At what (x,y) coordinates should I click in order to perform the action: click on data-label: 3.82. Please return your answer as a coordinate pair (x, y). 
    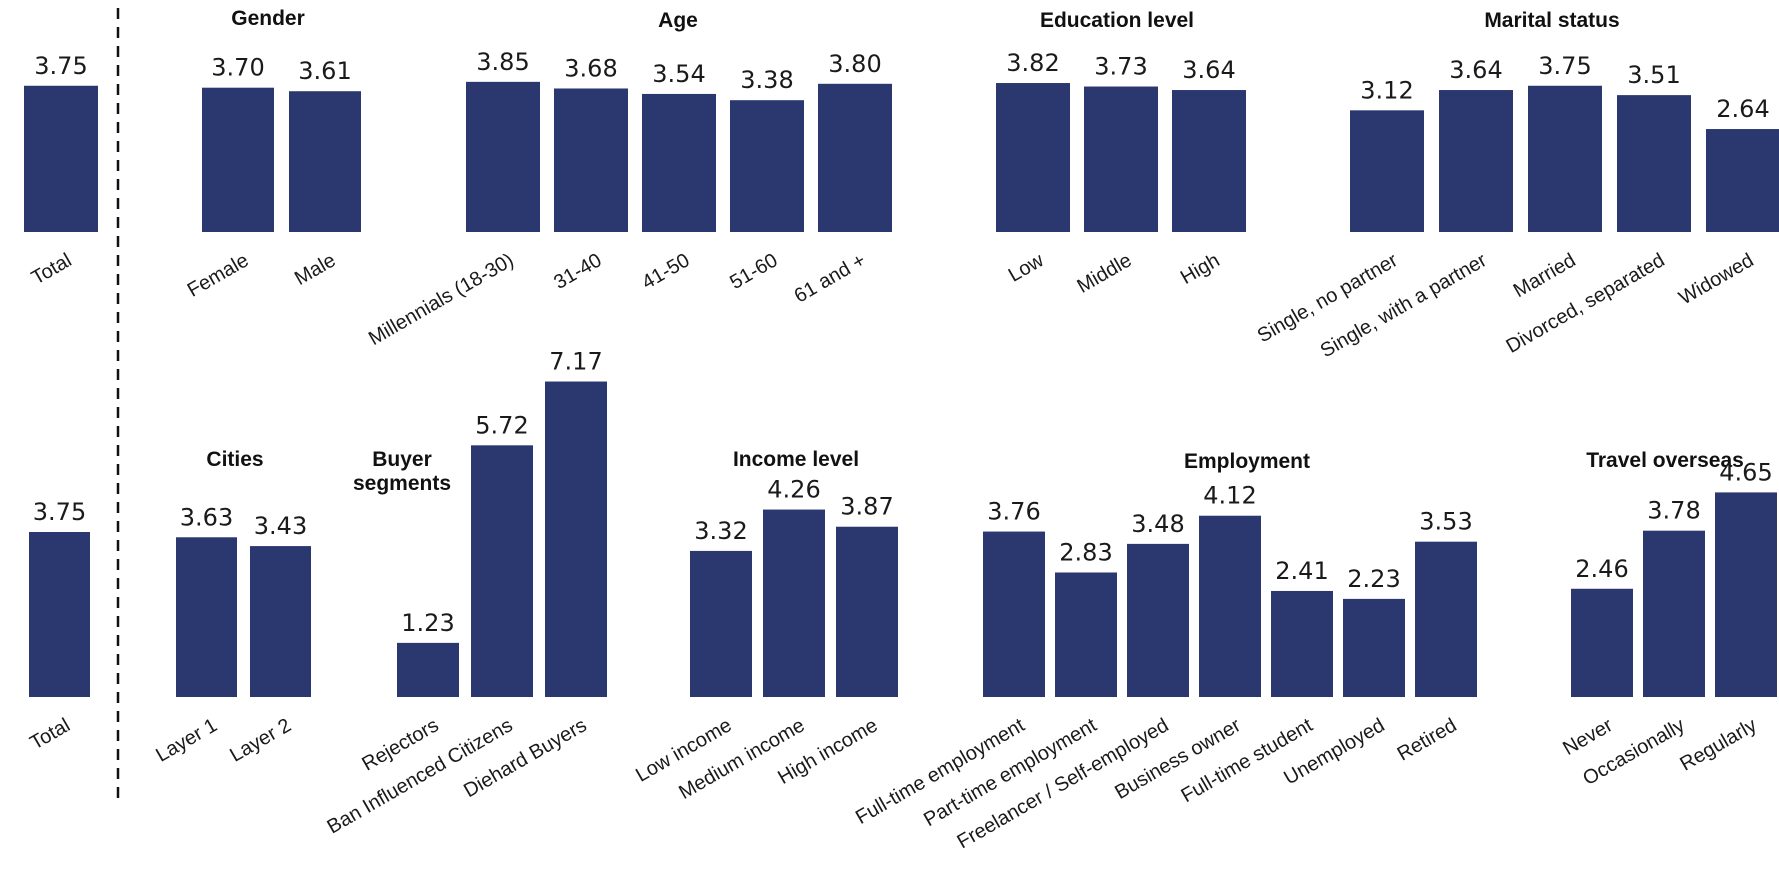
    Looking at the image, I should click on (1032, 63).